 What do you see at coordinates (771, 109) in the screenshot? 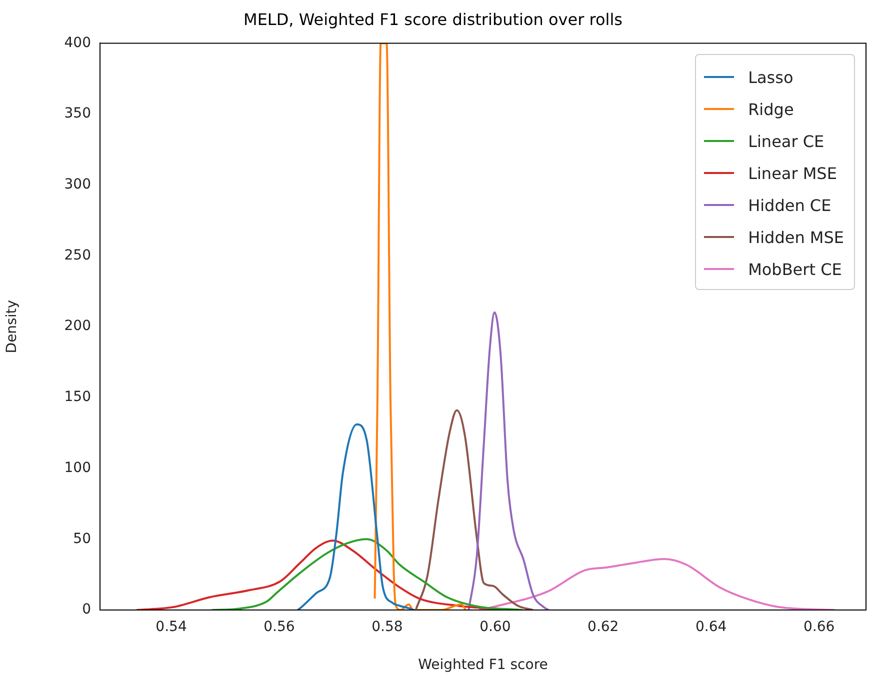
I see `legend-label: Ridge` at bounding box center [771, 109].